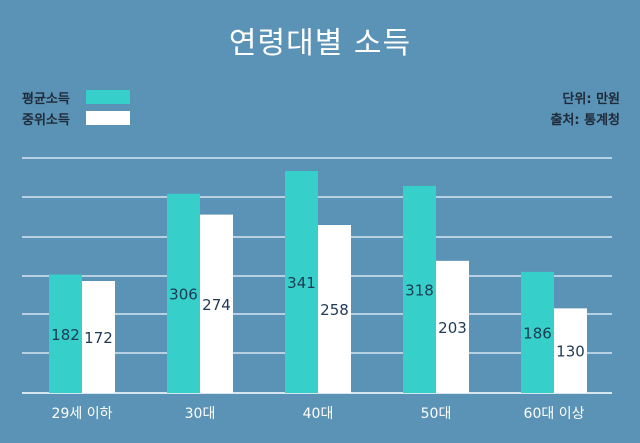 The height and width of the screenshot is (443, 640). I want to click on category-label: 50대, so click(436, 414).